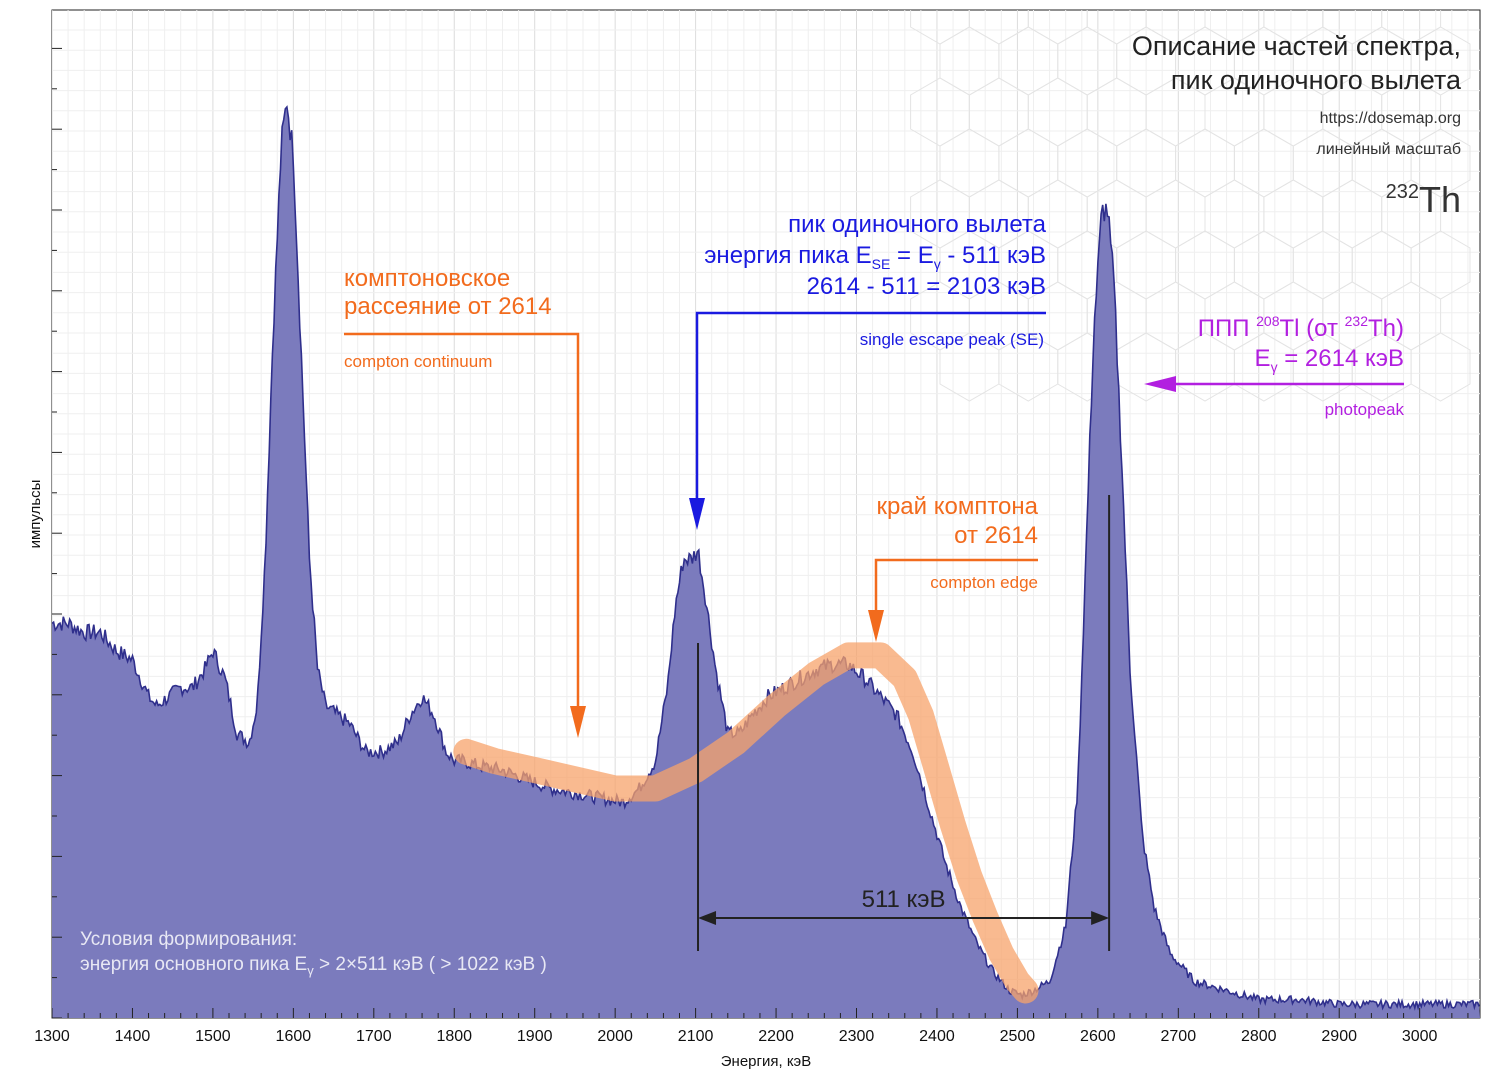 The image size is (1491, 1080). I want to click on isotope-mass: 232, so click(1402, 192).